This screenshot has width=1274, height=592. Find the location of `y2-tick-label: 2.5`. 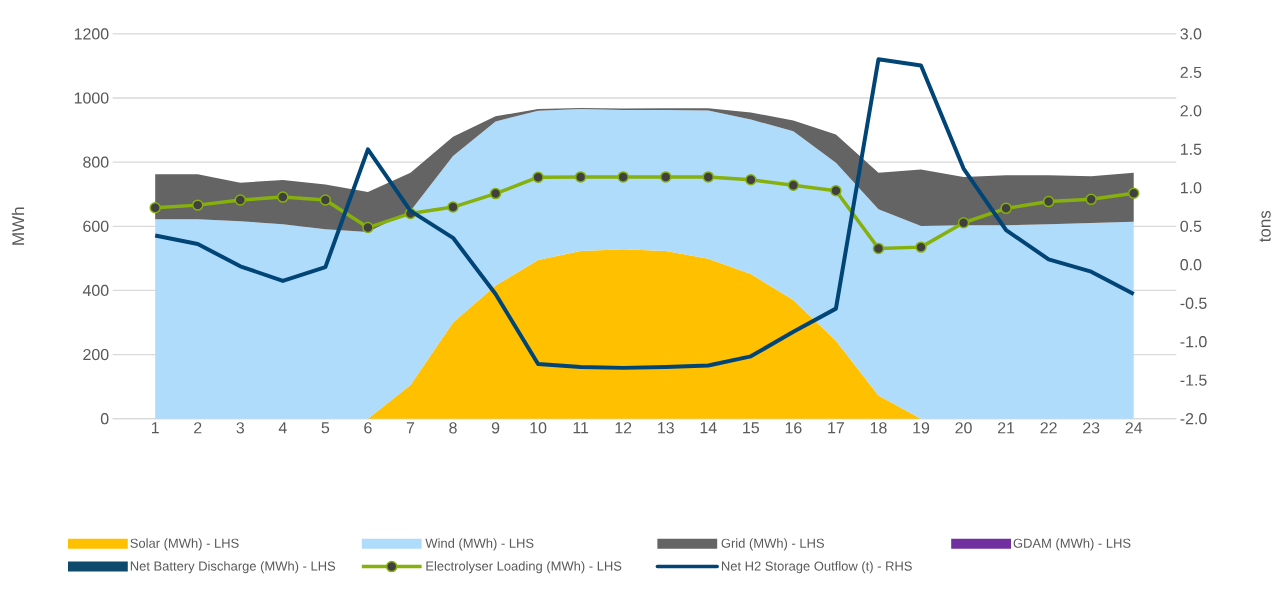

y2-tick-label: 2.5 is located at coordinates (1191, 72).